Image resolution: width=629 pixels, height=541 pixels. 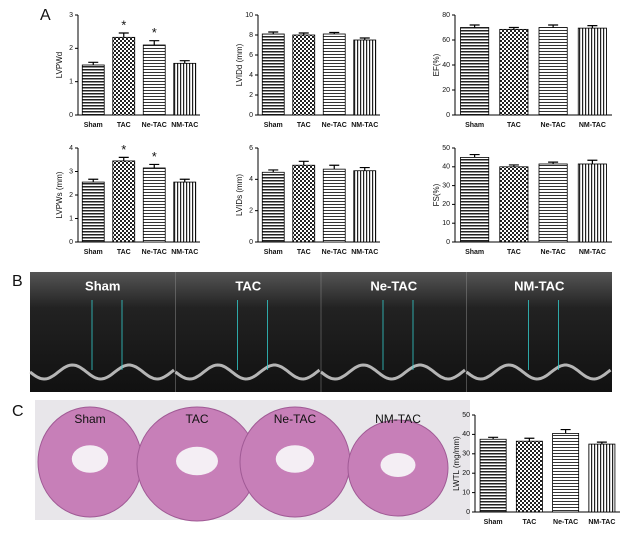 I want to click on panel-label: B, so click(x=17, y=281).